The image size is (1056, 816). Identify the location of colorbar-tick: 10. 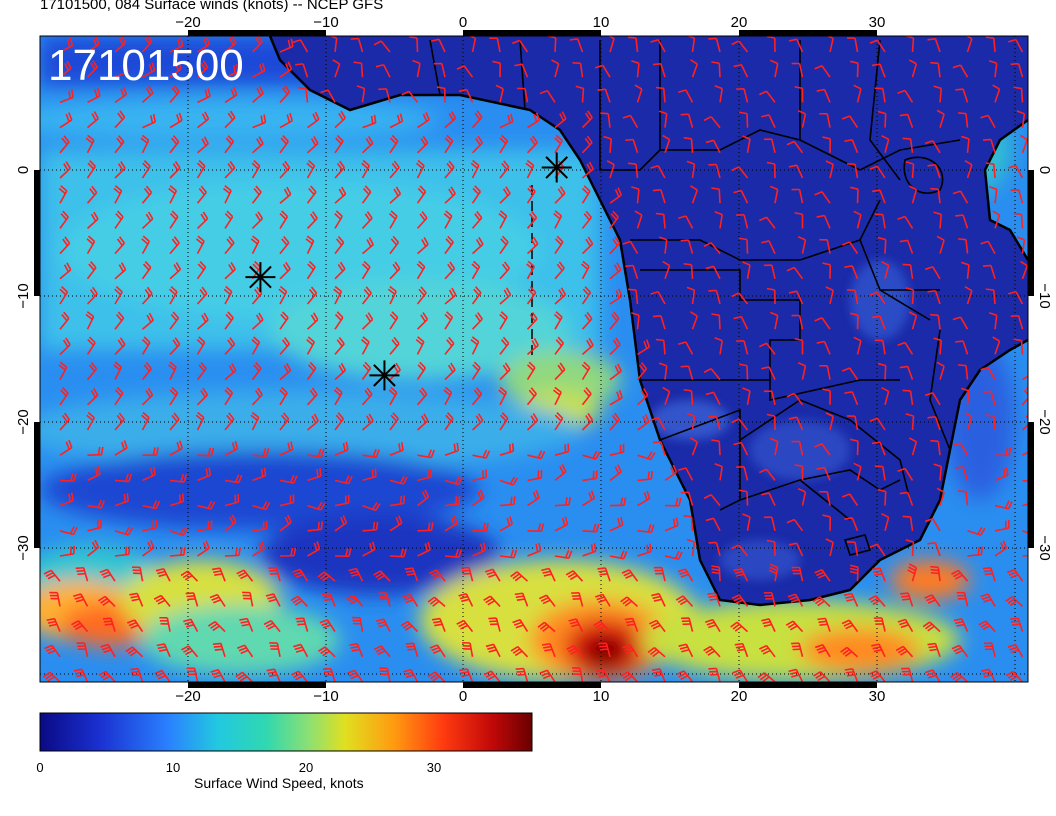
(173, 767).